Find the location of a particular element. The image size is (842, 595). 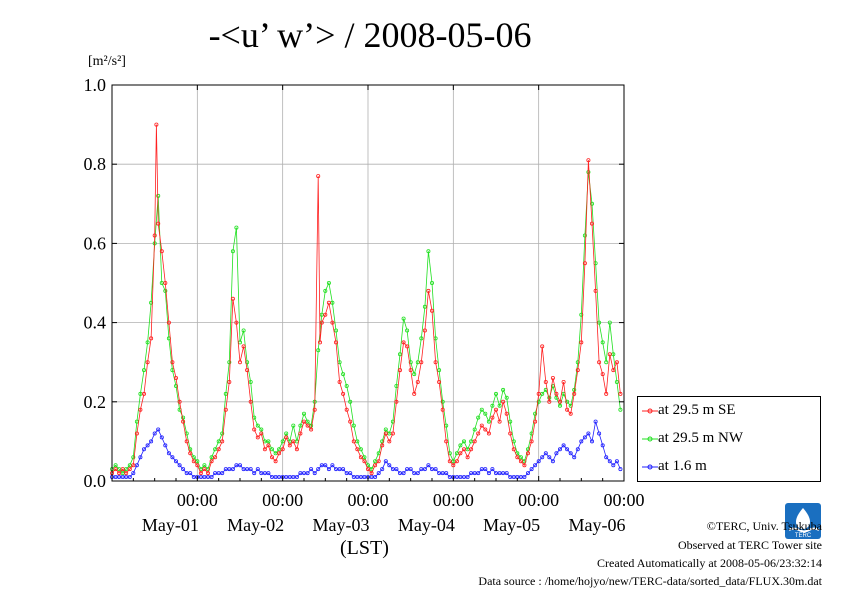

chart-legend: at 29.5 m SE at 29.5 m NW at 1.6 m is located at coordinates (729, 439).